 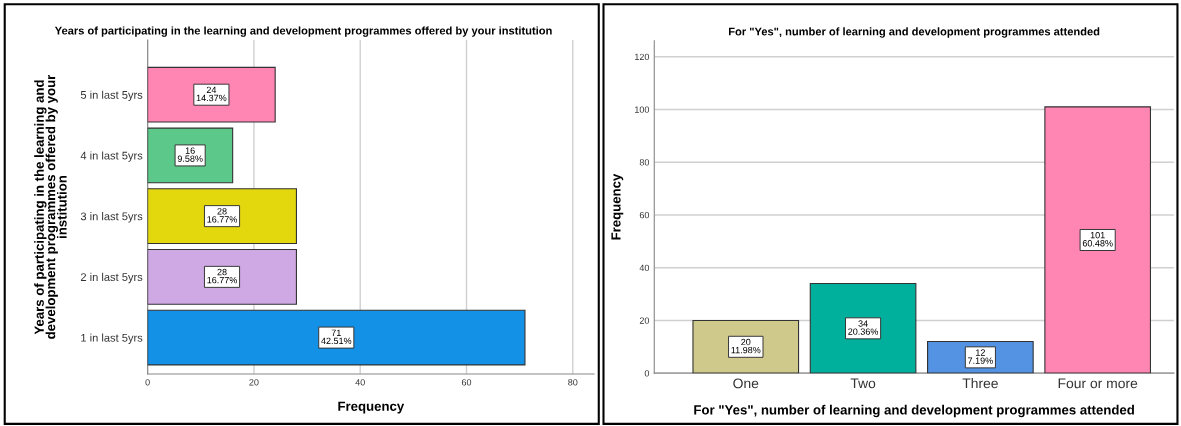 What do you see at coordinates (644, 162) in the screenshot?
I see `y-tick-label: 80` at bounding box center [644, 162].